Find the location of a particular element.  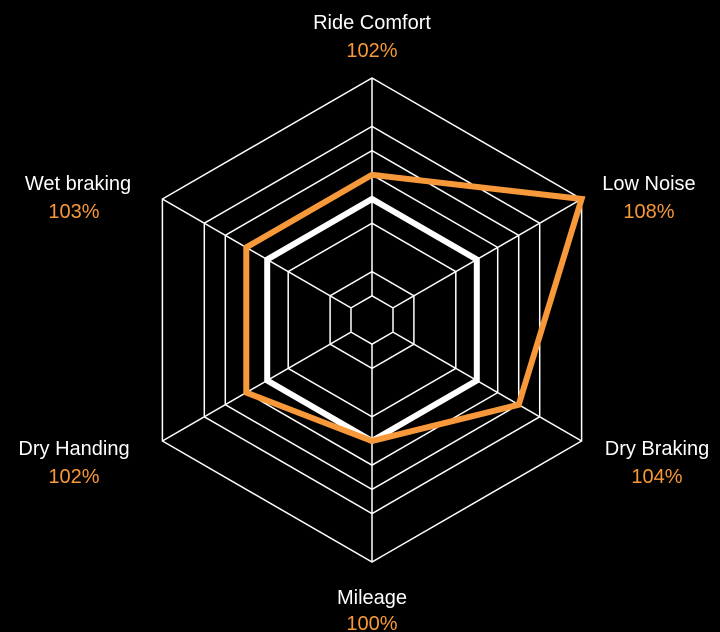

axis-value-wet-braking: 103% is located at coordinates (73, 212).